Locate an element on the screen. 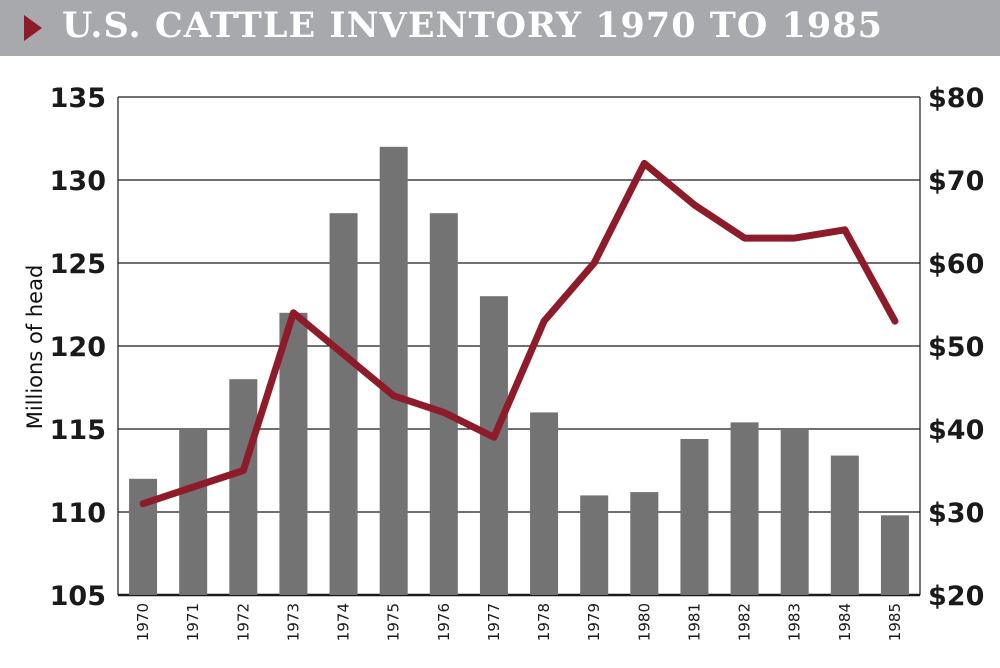  y-tick-label: 130 is located at coordinates (78, 181).